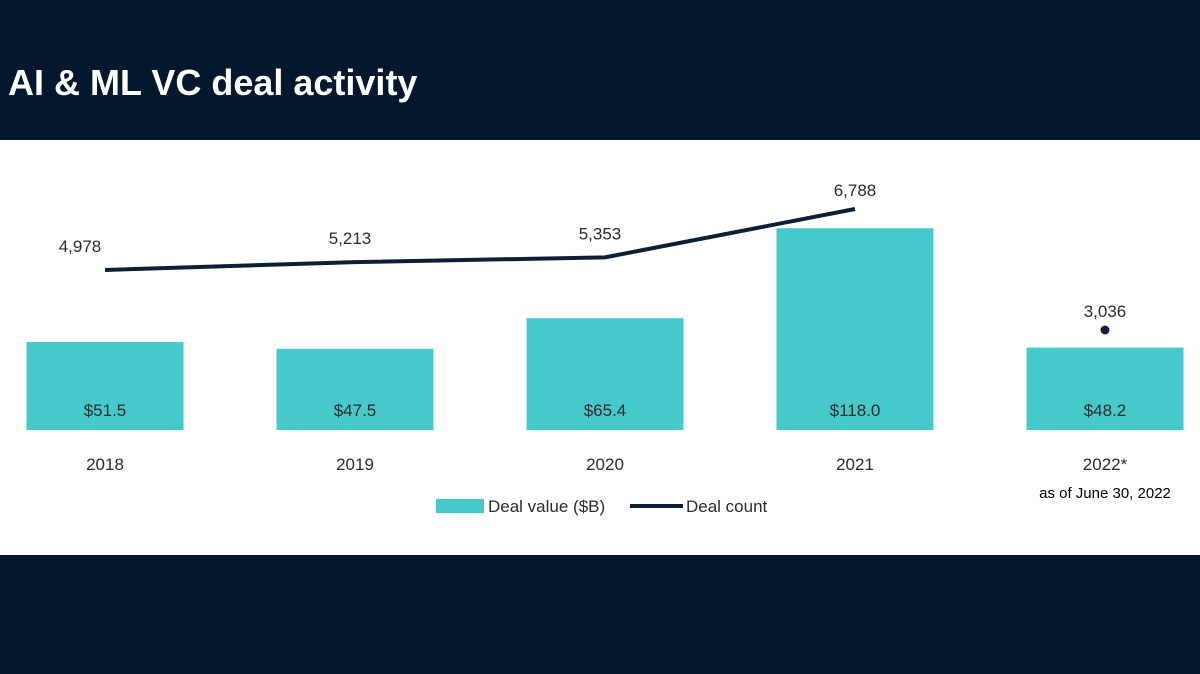 Image resolution: width=1200 pixels, height=674 pixels. I want to click on bar-2020, so click(605, 374).